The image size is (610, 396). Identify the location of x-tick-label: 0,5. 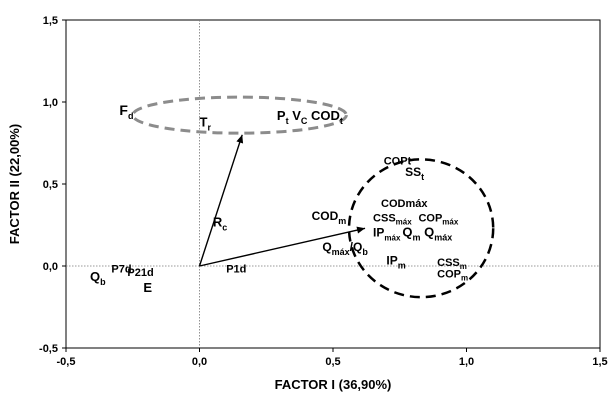
(332, 362).